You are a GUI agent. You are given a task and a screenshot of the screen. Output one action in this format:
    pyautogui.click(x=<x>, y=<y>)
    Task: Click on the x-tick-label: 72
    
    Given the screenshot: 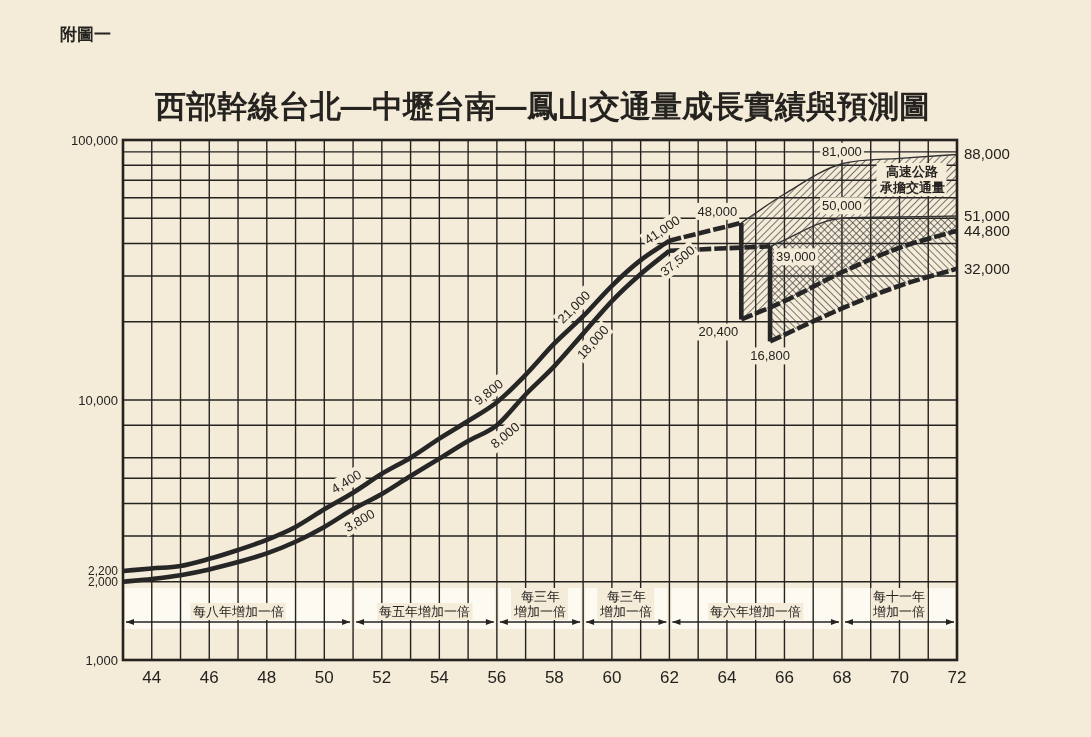 What is the action you would take?
    pyautogui.click(x=957, y=677)
    